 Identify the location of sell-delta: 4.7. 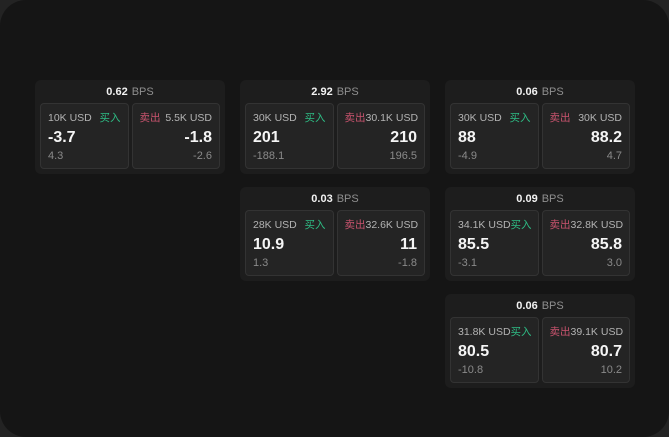
(614, 156).